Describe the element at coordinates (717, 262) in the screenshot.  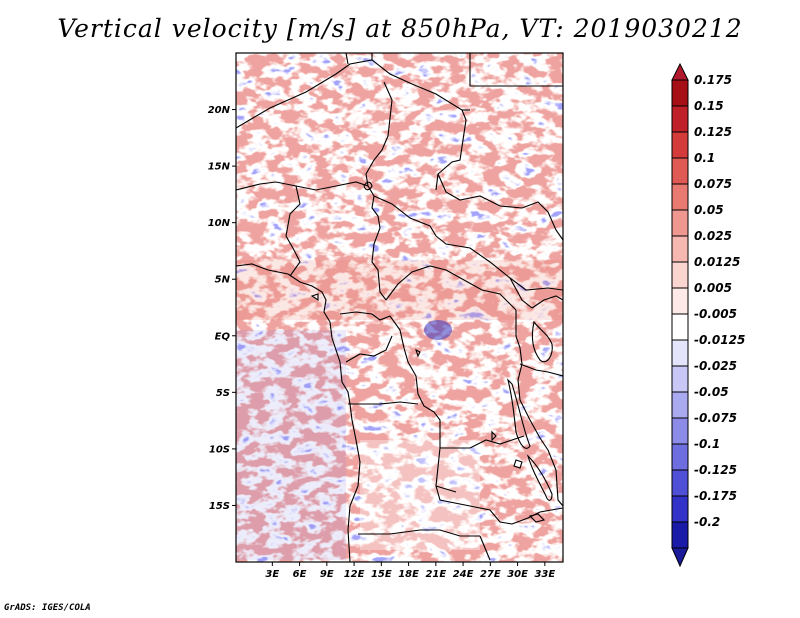
I see `colorbar-label: 0.0125` at that location.